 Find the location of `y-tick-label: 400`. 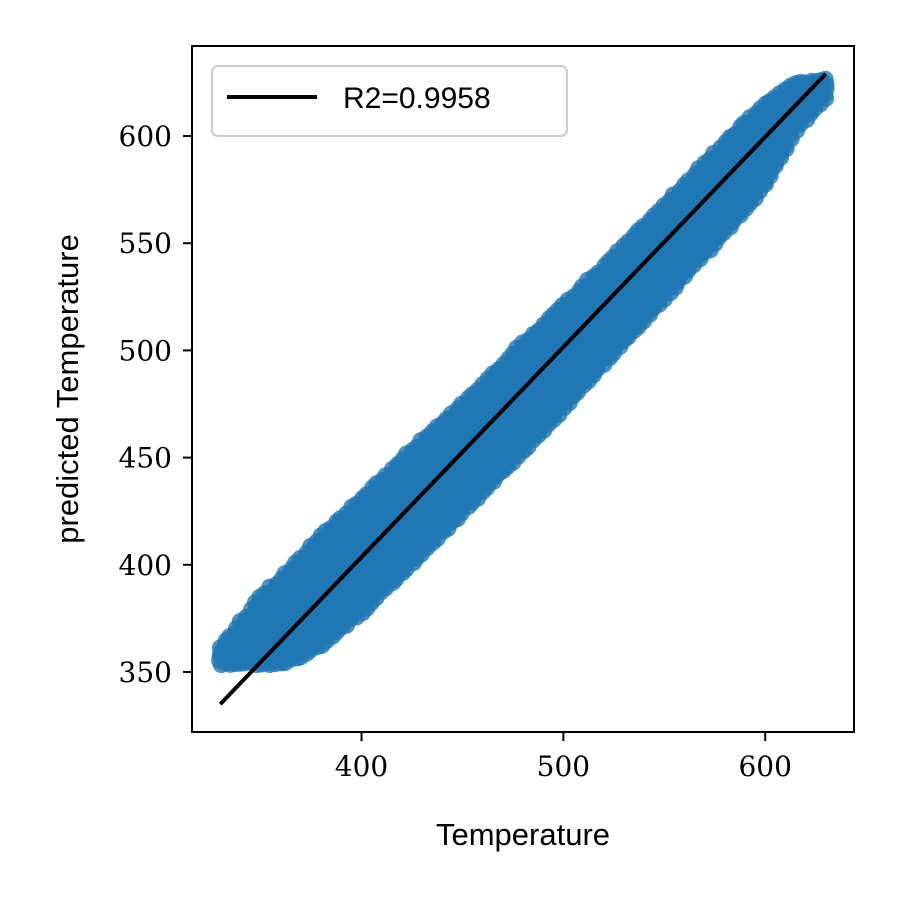

y-tick-label: 400 is located at coordinates (145, 565).